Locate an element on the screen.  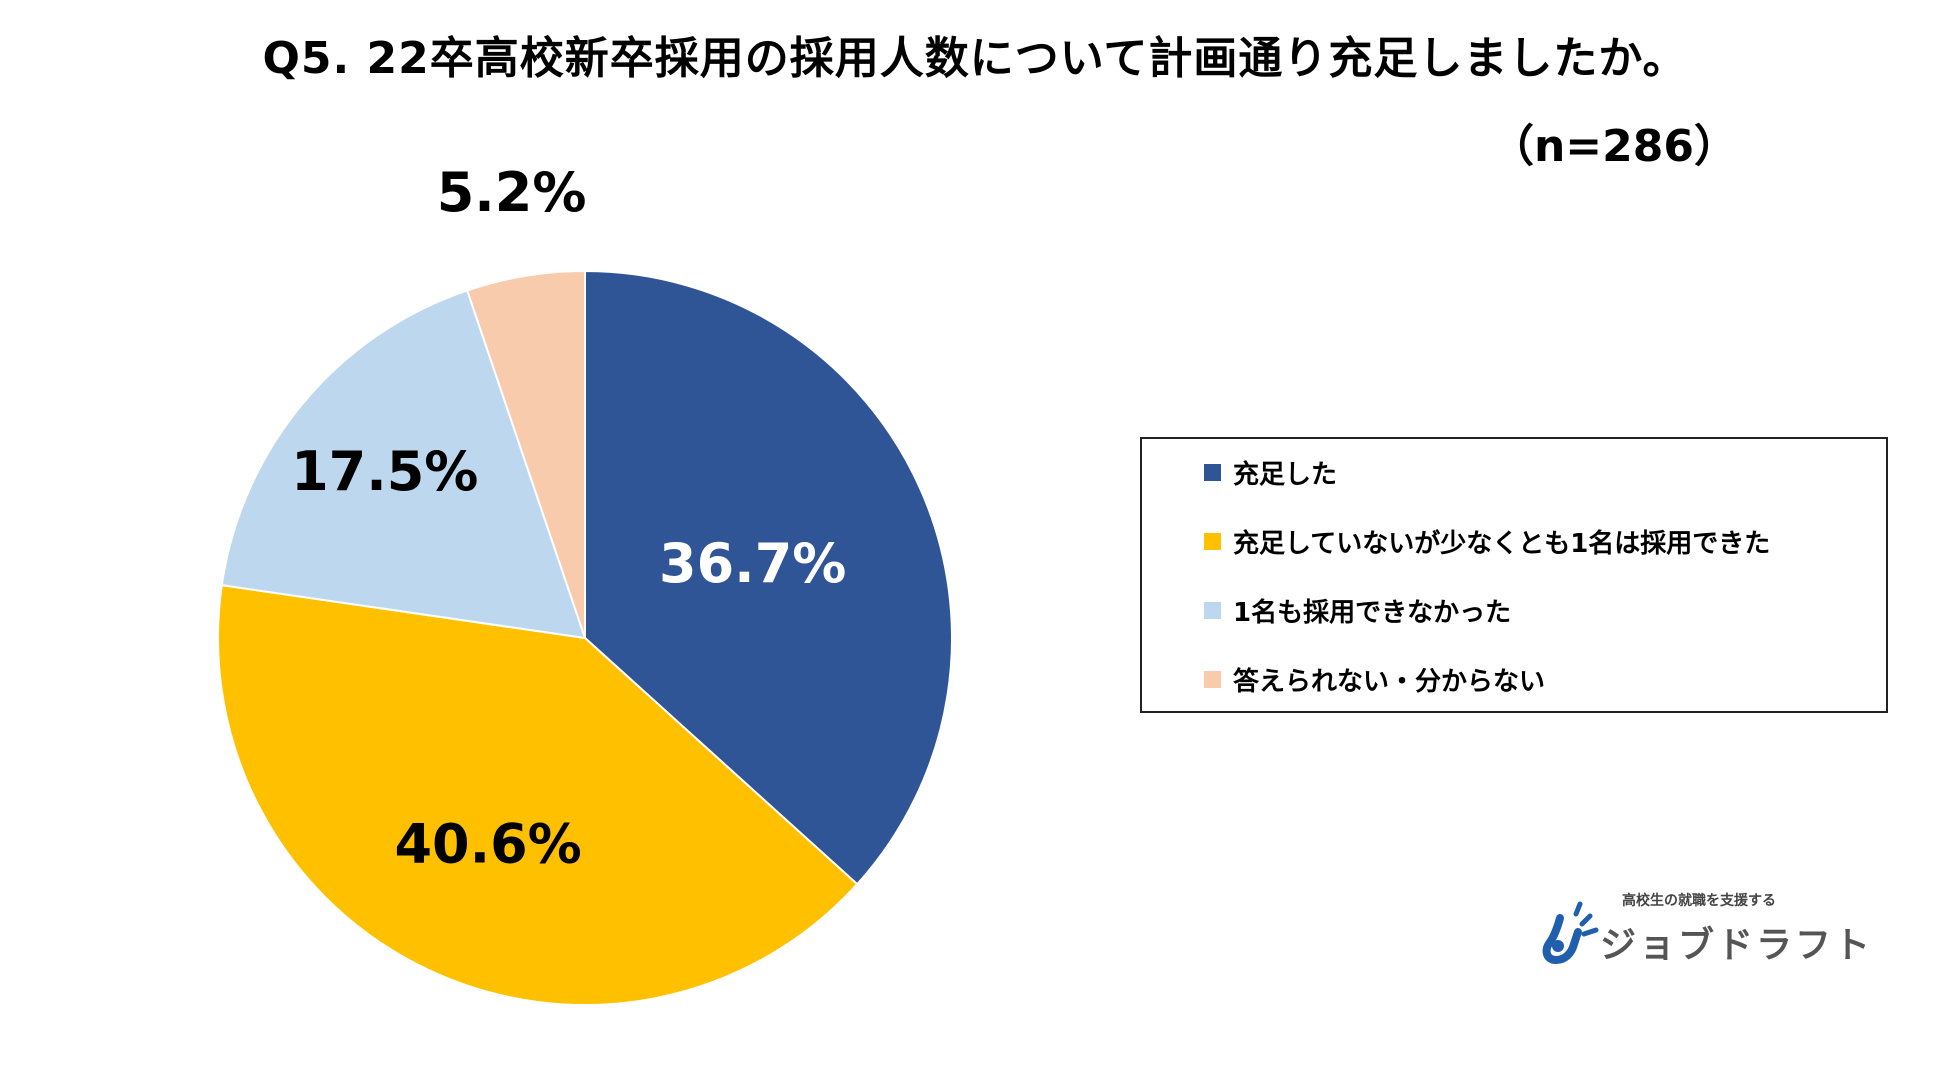
pie-slice-label: 17.5% is located at coordinates (384, 471).